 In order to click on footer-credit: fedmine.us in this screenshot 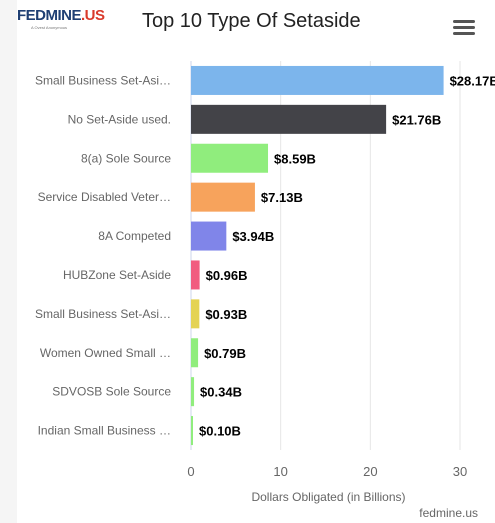, I will do `click(448, 513)`.